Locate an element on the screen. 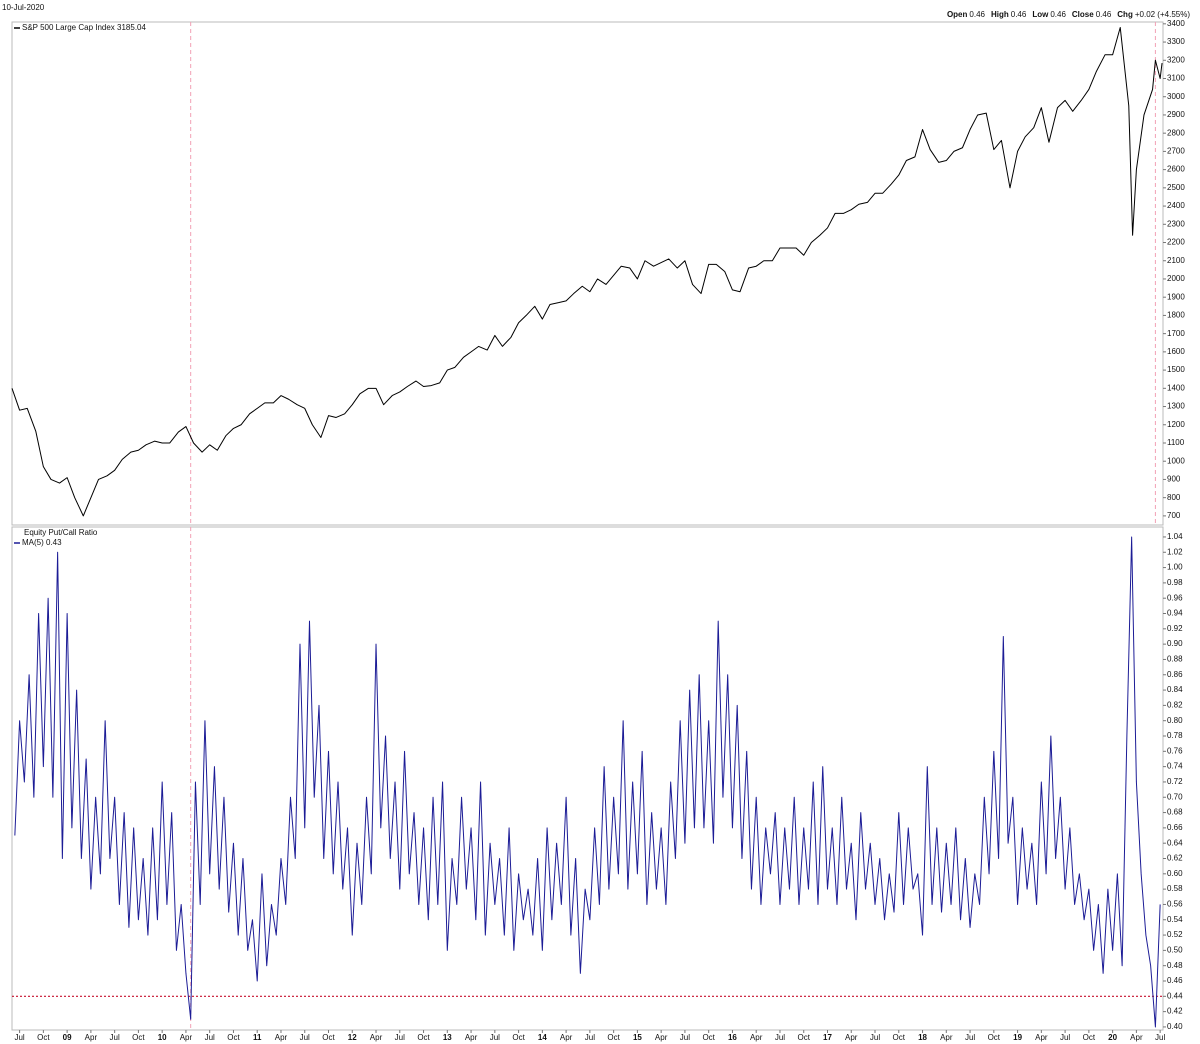  x-tick-label: 09 is located at coordinates (67, 1037).